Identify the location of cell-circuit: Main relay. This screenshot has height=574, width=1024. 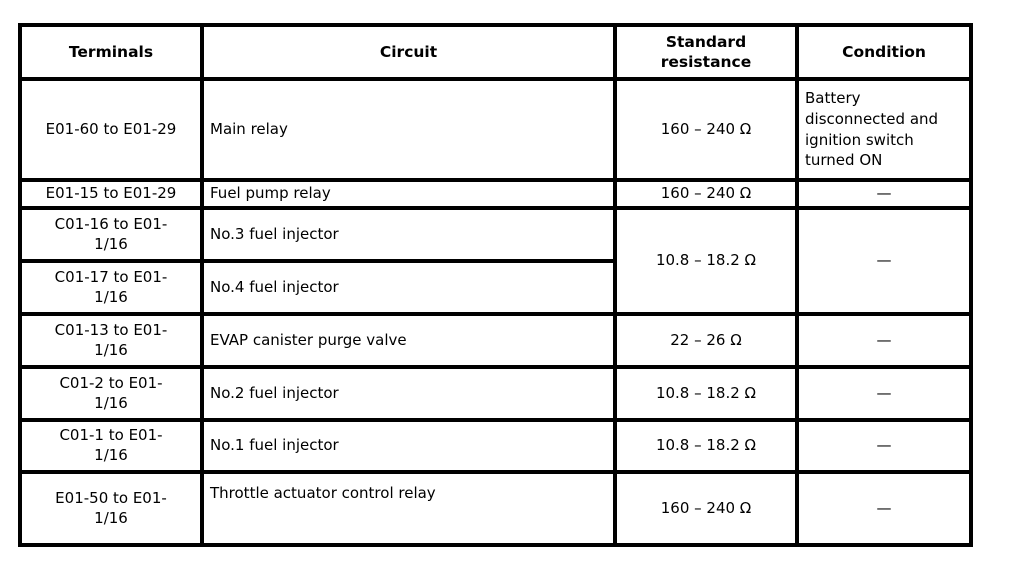
(408, 129).